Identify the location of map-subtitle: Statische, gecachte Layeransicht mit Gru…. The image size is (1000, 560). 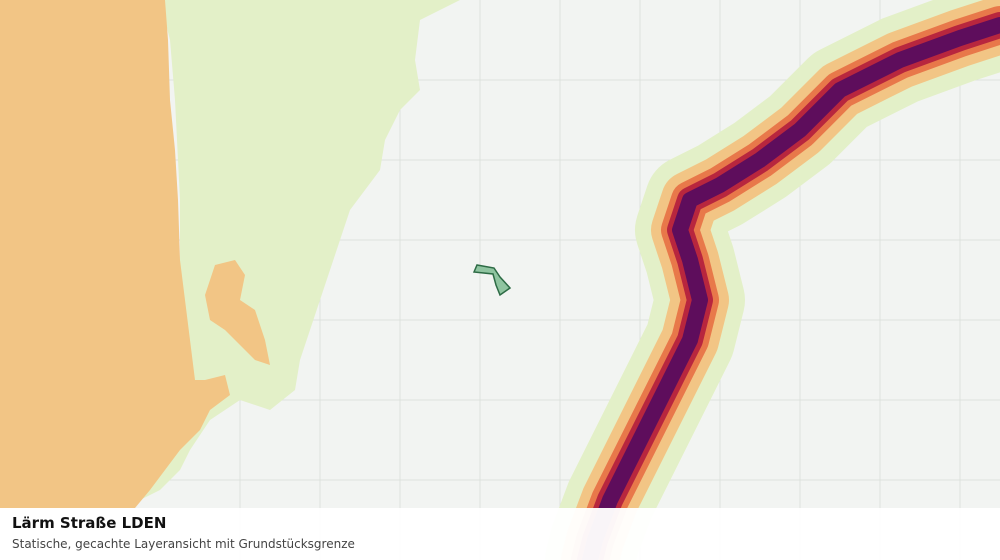
(183, 544).